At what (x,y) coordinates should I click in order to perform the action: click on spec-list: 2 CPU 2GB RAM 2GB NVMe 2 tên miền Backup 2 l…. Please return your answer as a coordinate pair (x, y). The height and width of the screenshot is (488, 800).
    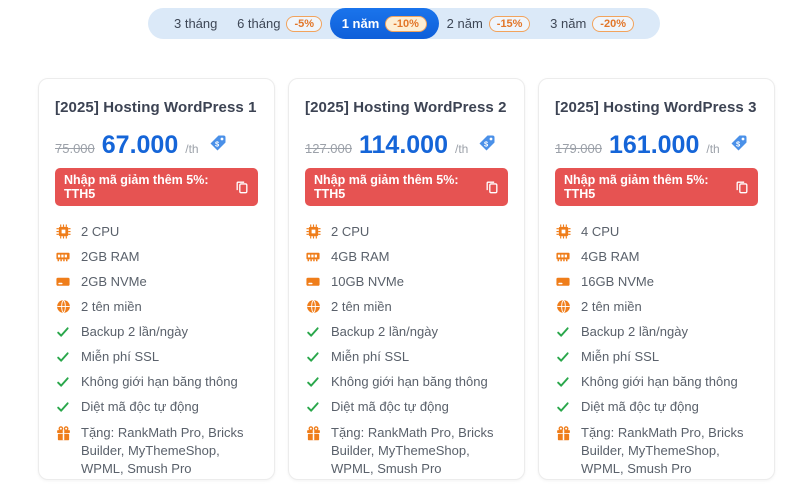
    Looking at the image, I should click on (156, 356).